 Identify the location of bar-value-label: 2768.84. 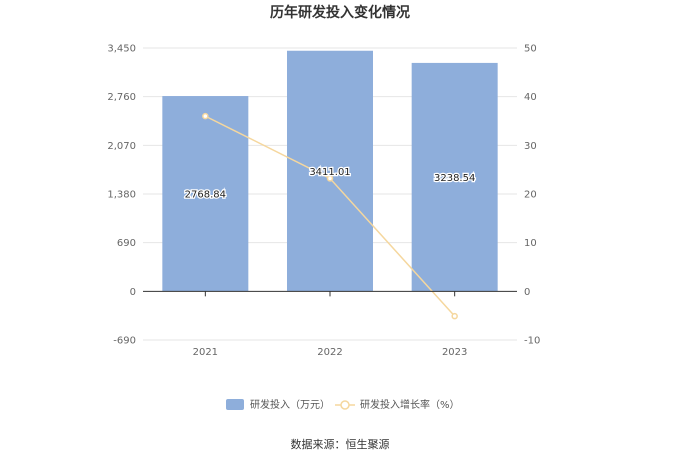
(205, 195).